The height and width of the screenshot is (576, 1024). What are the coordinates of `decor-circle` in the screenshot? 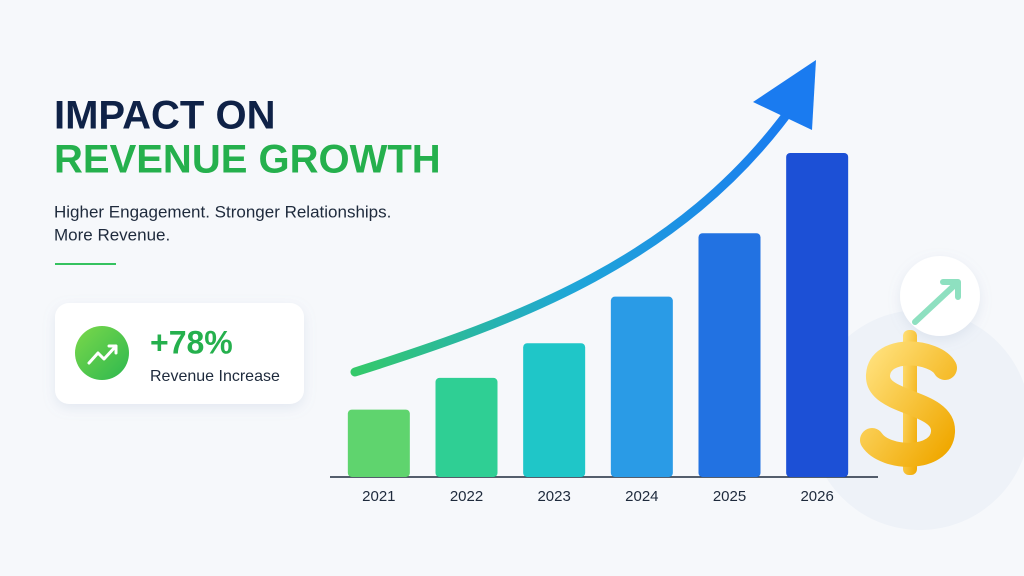 It's located at (917, 420).